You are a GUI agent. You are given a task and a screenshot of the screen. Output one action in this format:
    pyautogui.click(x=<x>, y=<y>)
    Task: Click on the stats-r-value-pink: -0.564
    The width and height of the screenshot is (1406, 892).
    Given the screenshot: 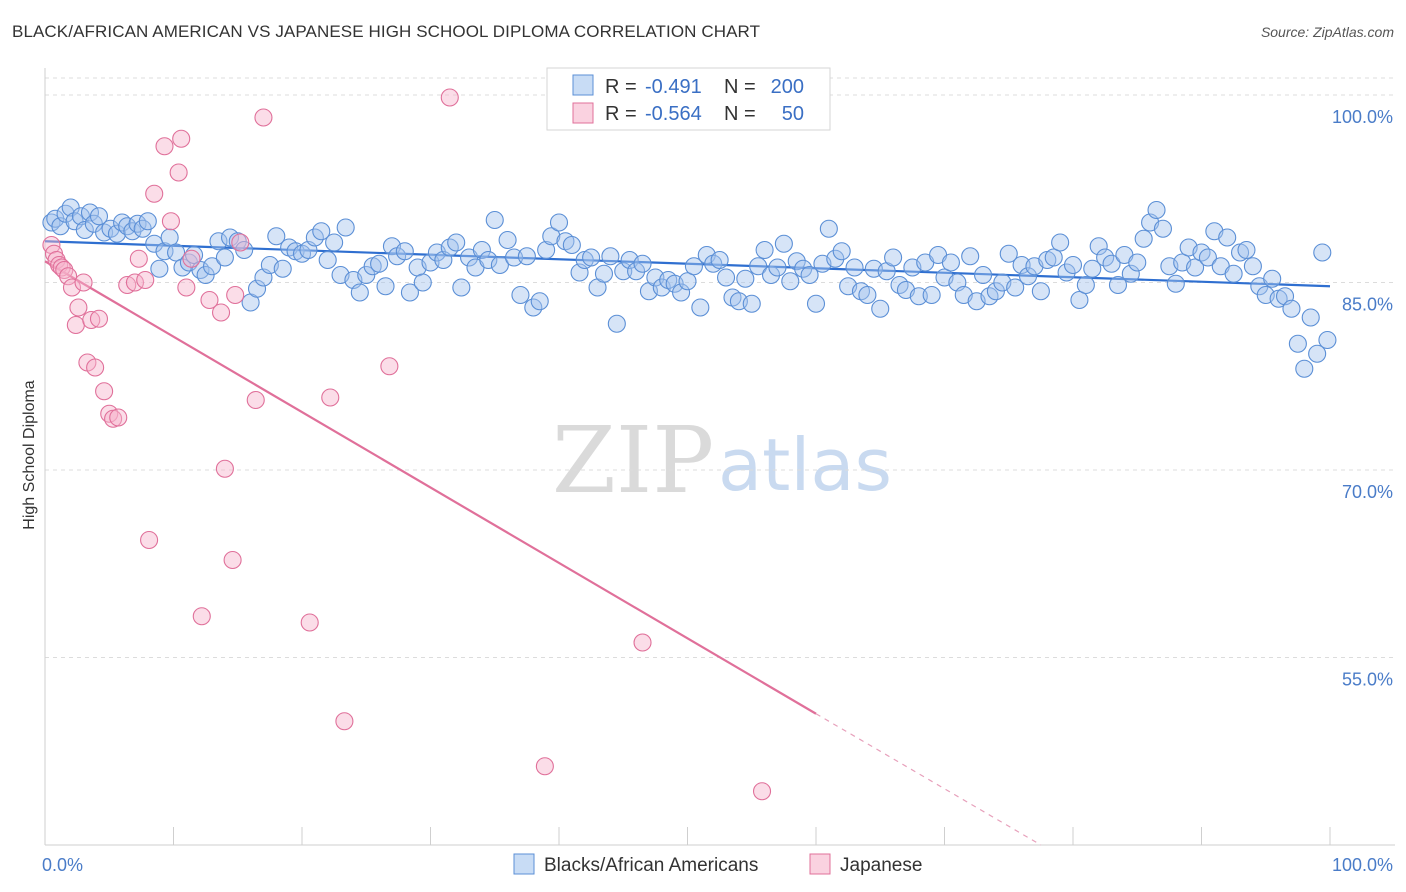 What is the action you would take?
    pyautogui.click(x=673, y=114)
    